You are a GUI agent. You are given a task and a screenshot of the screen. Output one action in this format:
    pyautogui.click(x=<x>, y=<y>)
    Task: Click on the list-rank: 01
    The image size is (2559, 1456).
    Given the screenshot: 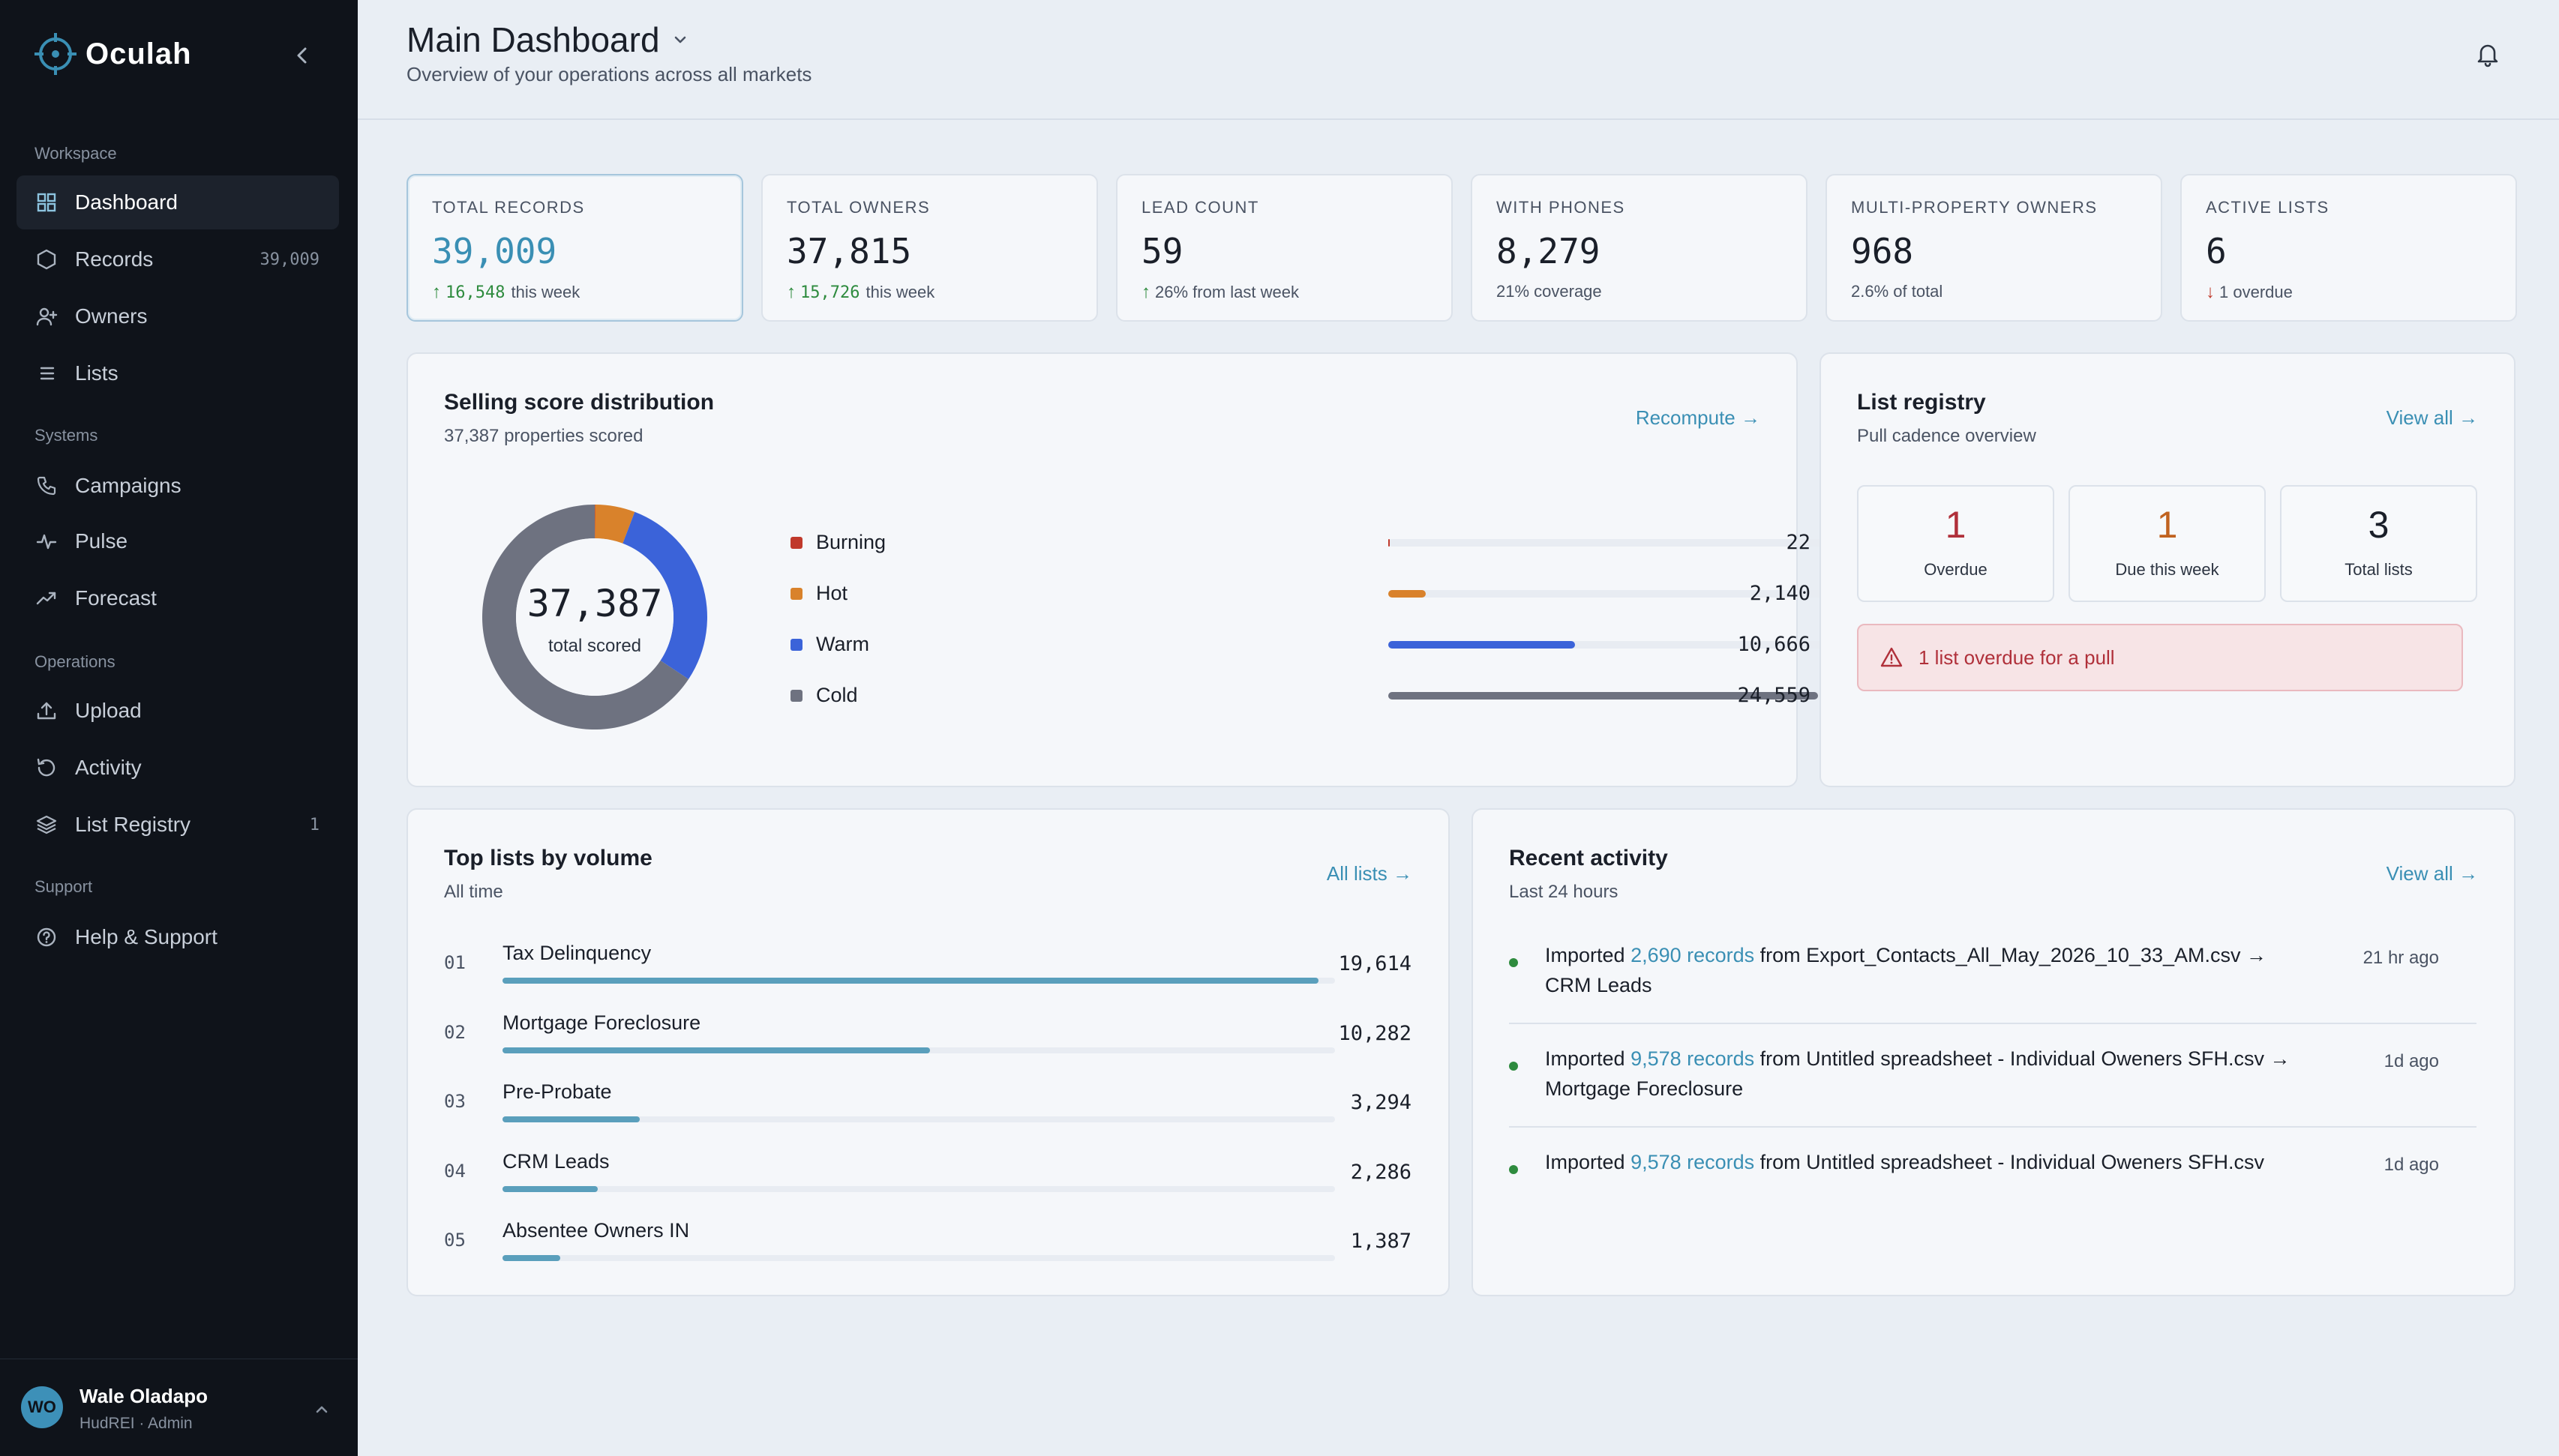 What is the action you would take?
    pyautogui.click(x=455, y=962)
    